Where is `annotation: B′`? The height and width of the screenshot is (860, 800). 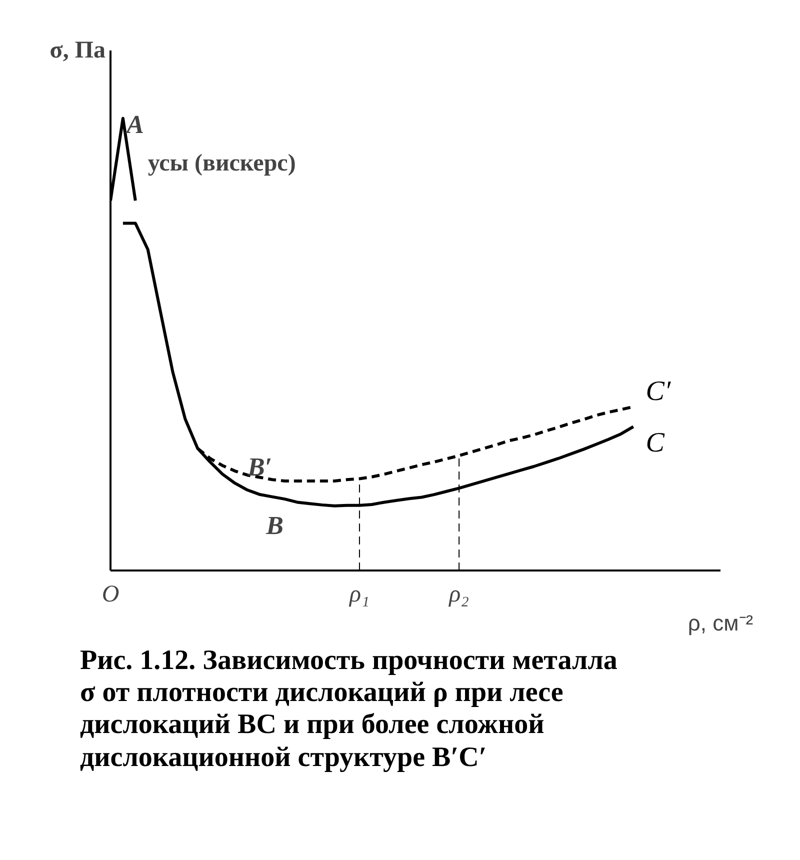
annotation: B′ is located at coordinates (259, 467).